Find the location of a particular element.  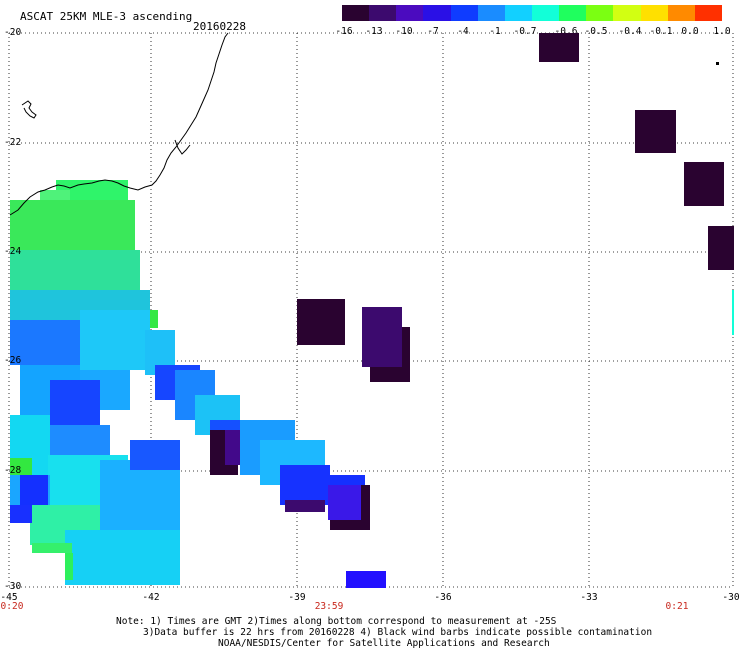

lat-label: -24 is located at coordinates (13, 251).